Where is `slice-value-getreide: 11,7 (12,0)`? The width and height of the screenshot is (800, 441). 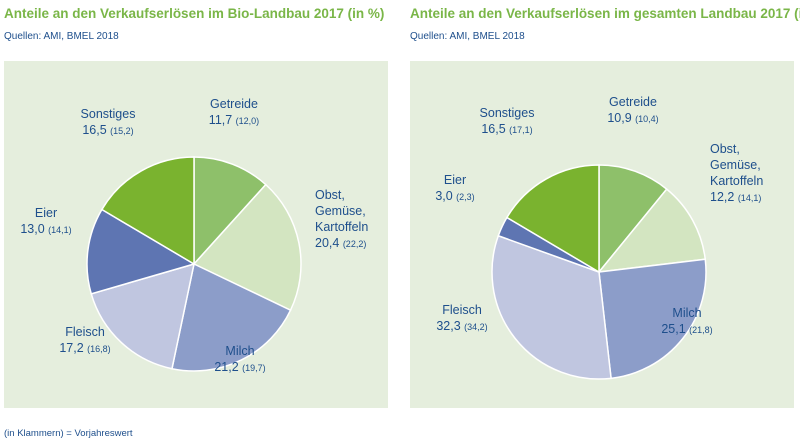 slice-value-getreide: 11,7 (12,0) is located at coordinates (234, 120).